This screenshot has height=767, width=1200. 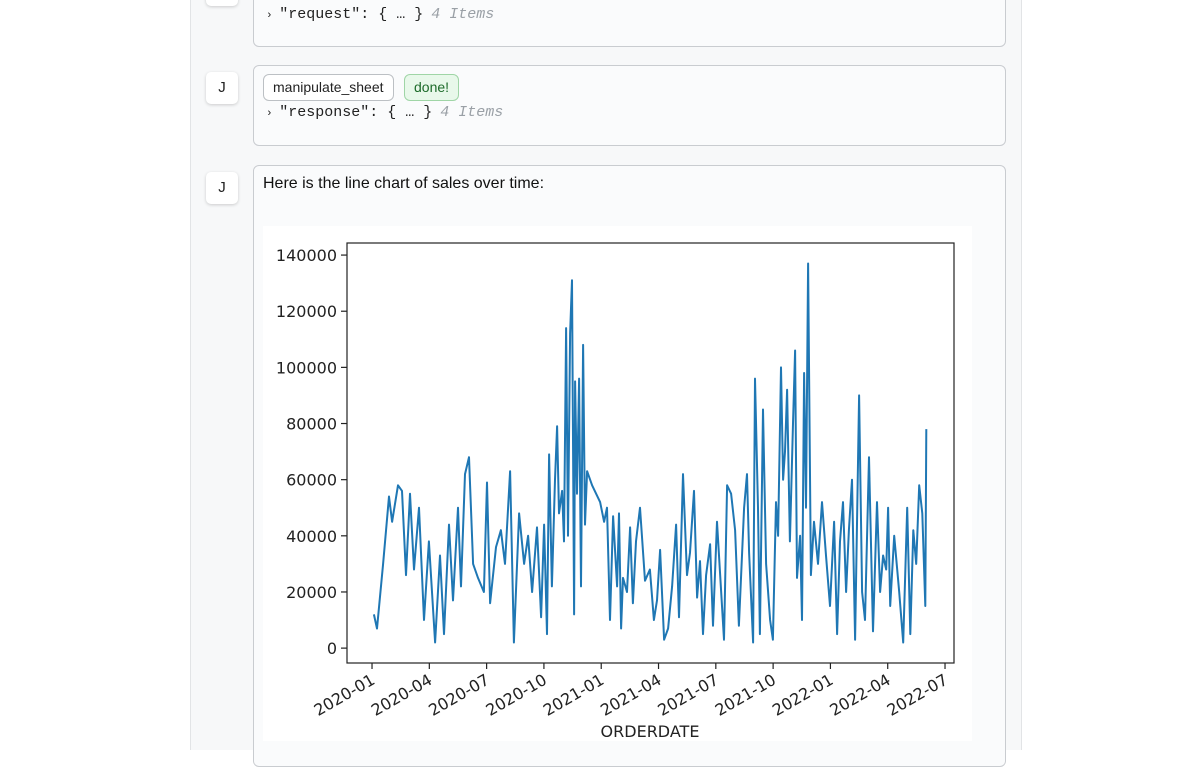 What do you see at coordinates (802, 695) in the screenshot?
I see `x-tick-label: 2022-01` at bounding box center [802, 695].